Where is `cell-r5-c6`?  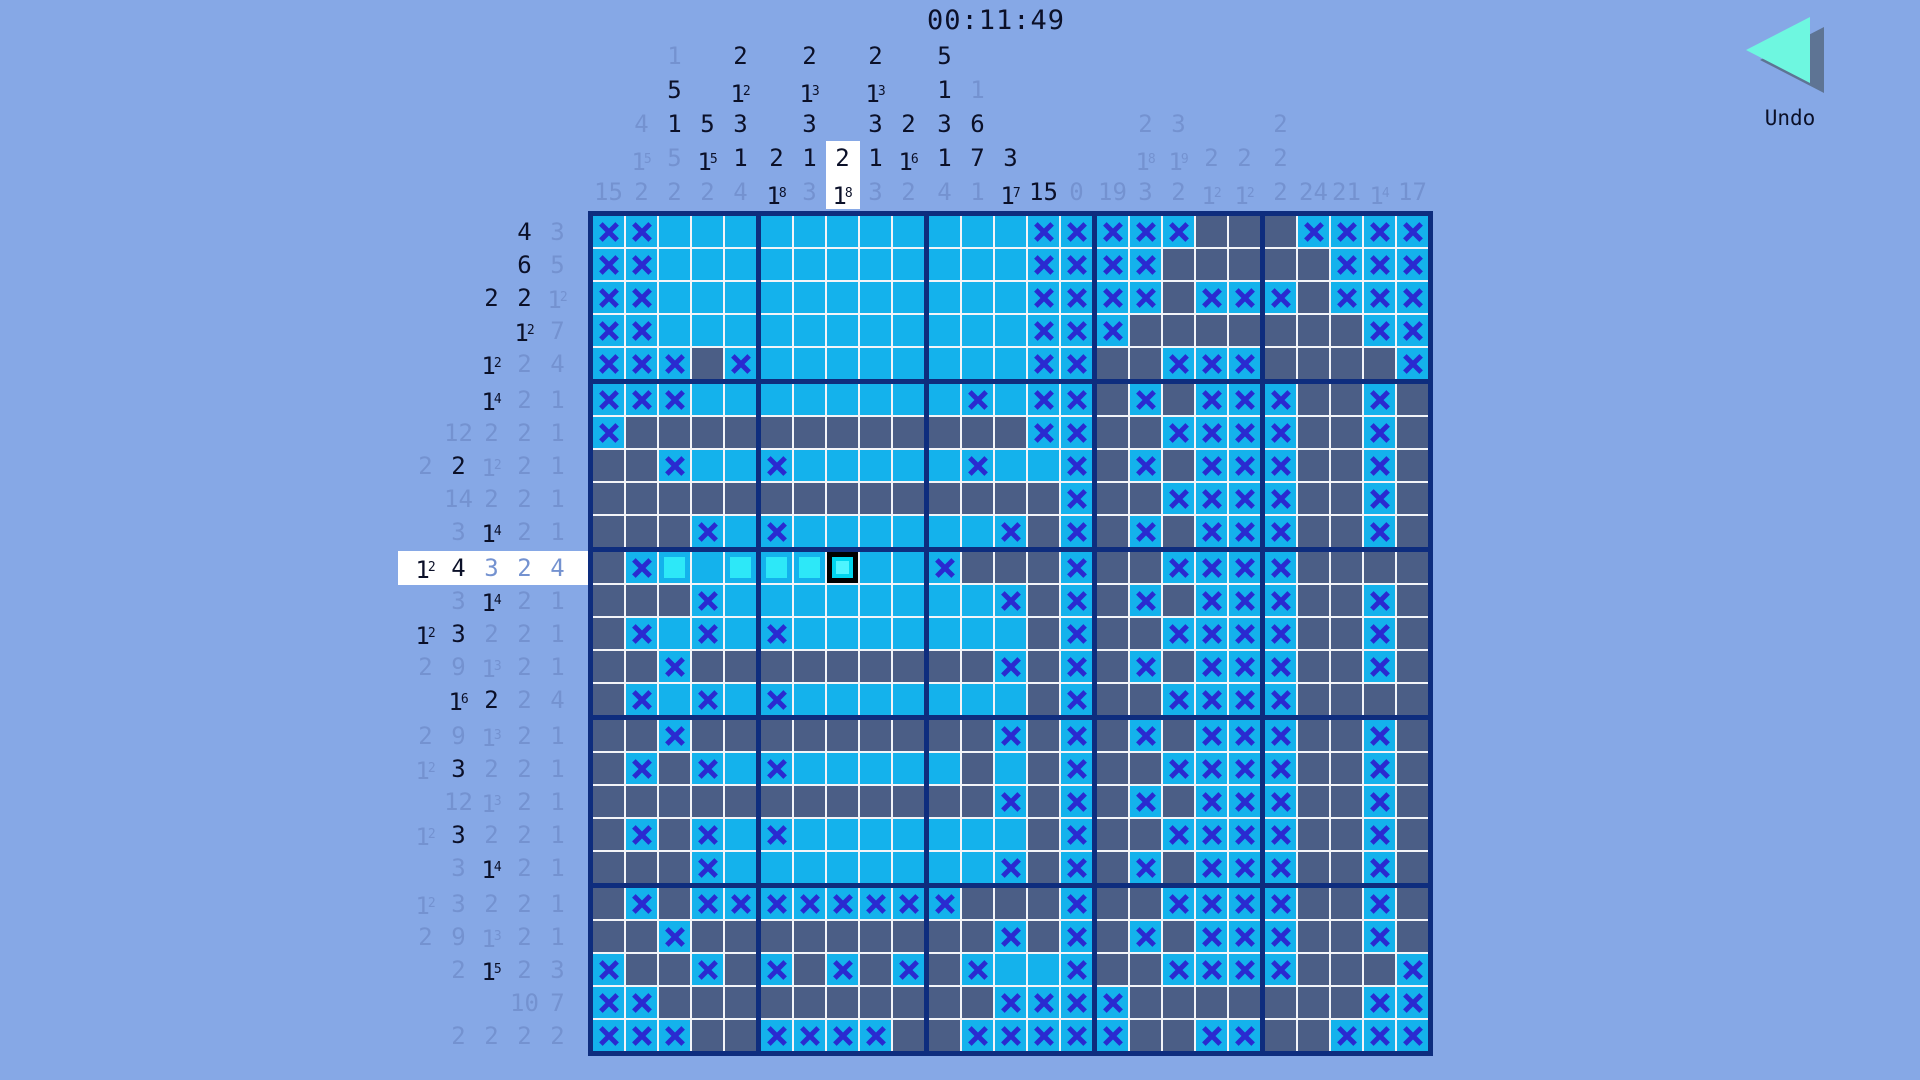 cell-r5-c6 is located at coordinates (776, 363).